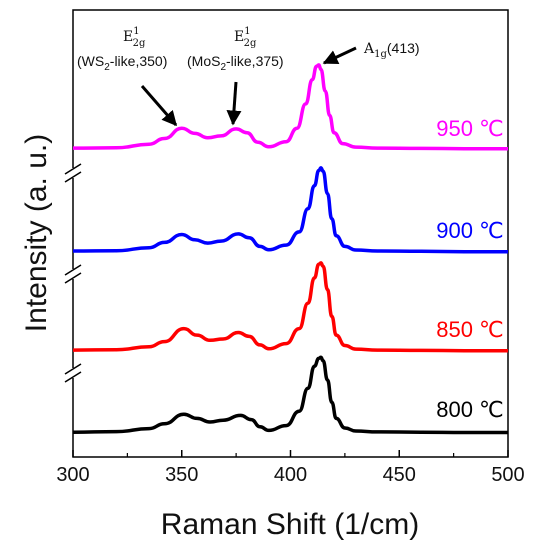 The height and width of the screenshot is (555, 541). Describe the element at coordinates (234, 103) in the screenshot. I see `arrow-mos2-peak` at that location.